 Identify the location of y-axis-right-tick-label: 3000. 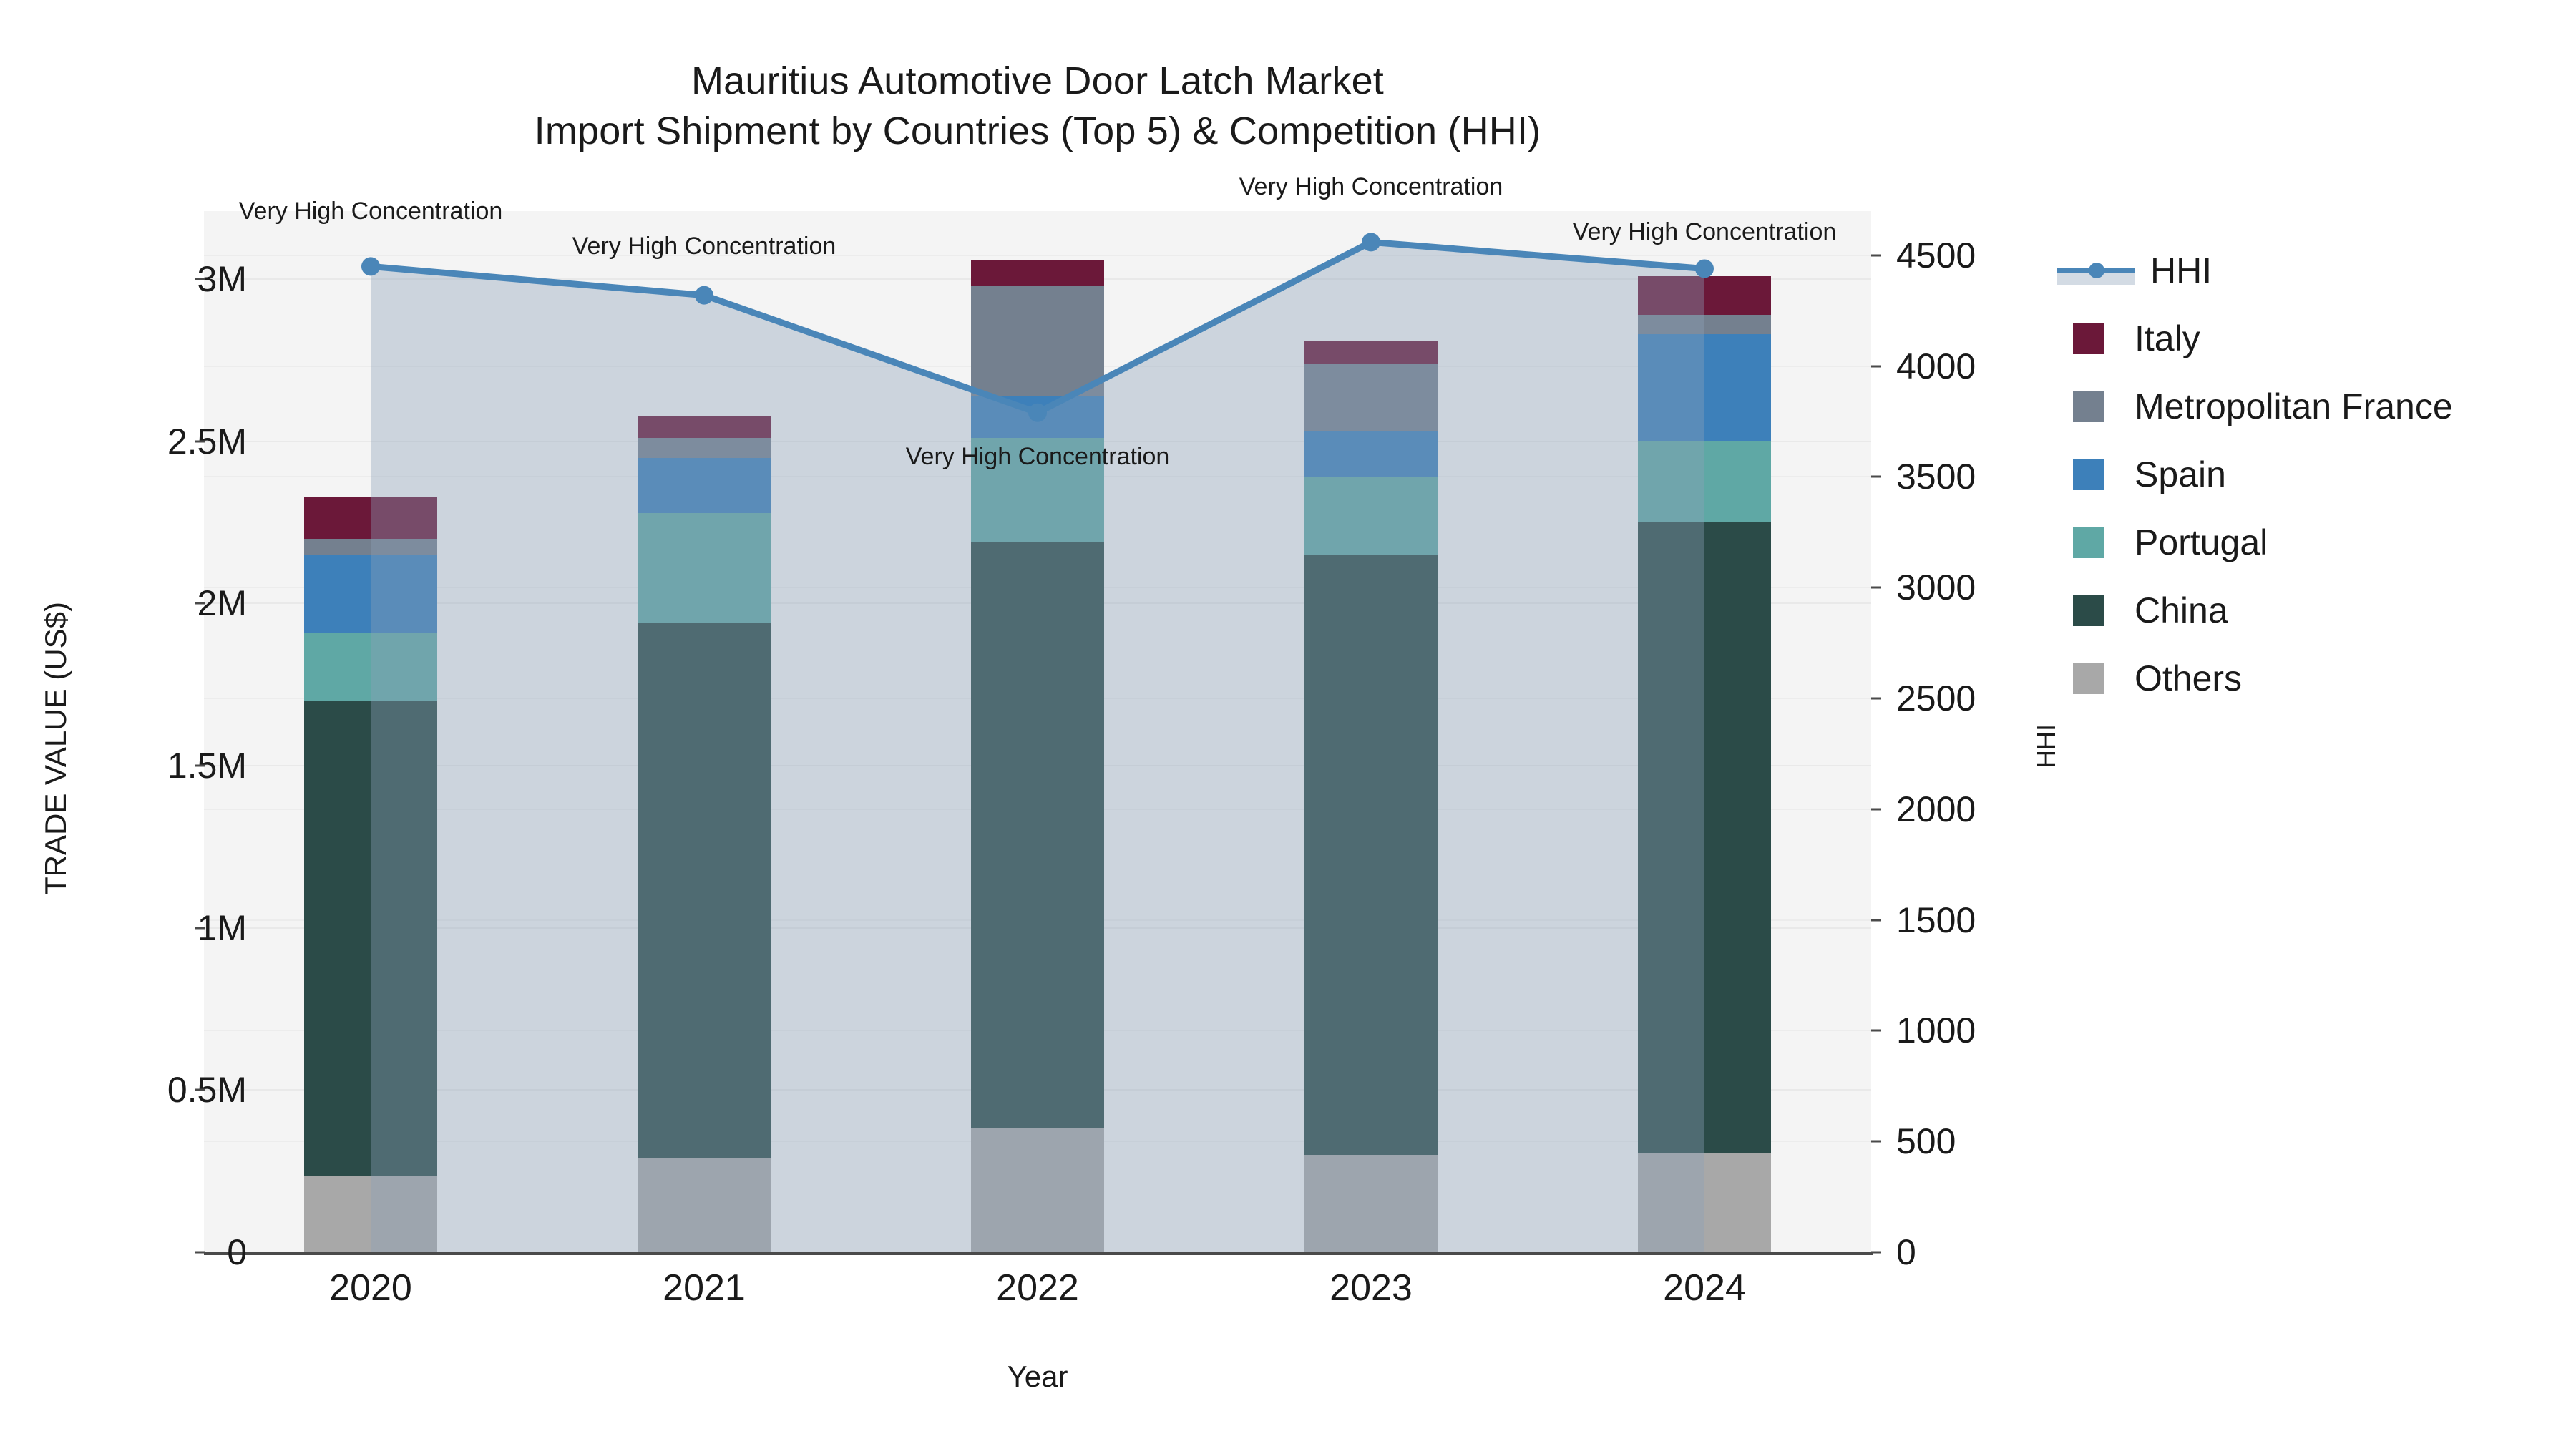
(1936, 587).